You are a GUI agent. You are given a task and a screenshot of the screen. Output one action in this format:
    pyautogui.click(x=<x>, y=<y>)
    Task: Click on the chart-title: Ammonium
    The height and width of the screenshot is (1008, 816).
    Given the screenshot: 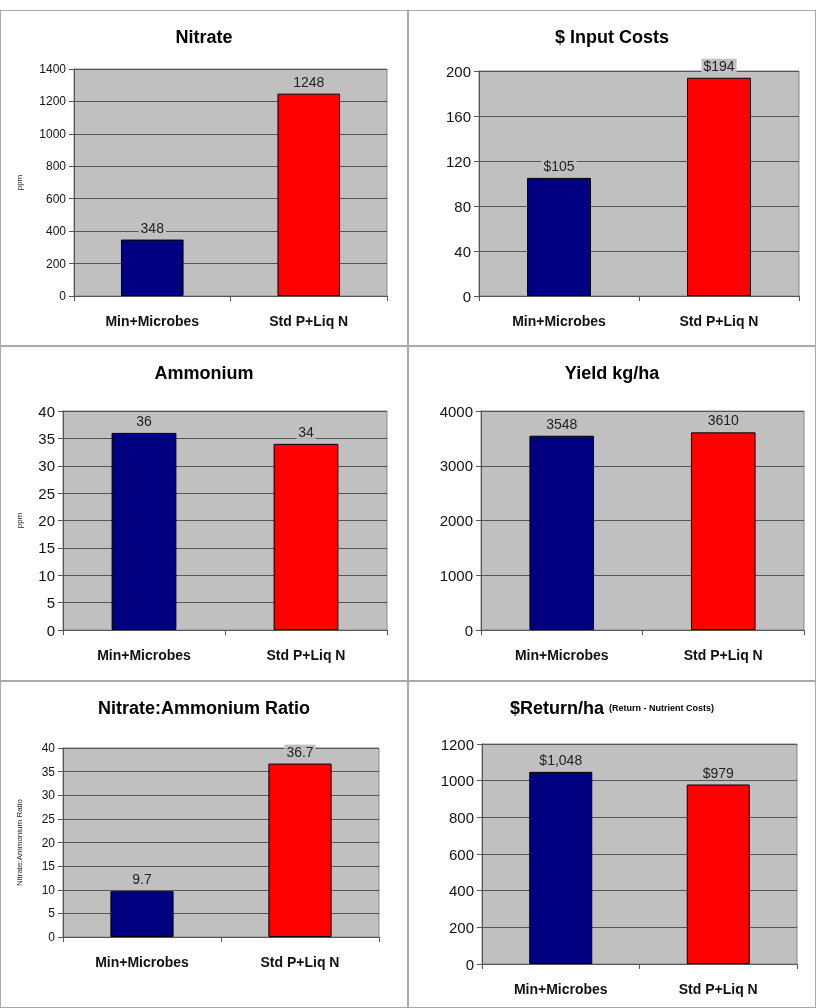 What is the action you would take?
    pyautogui.click(x=204, y=373)
    